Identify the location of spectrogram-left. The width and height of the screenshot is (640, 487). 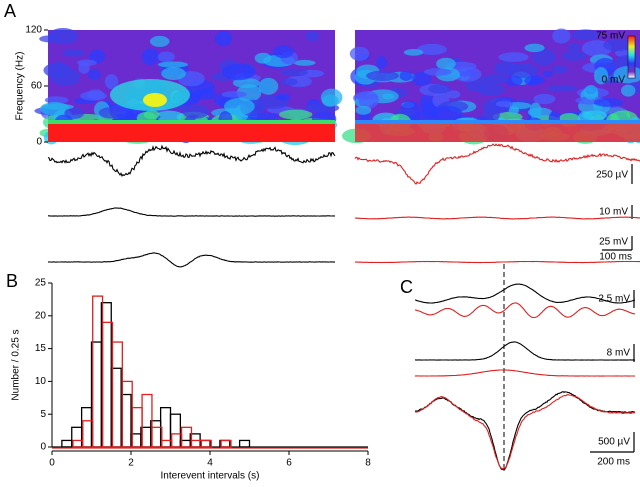
(188, 86).